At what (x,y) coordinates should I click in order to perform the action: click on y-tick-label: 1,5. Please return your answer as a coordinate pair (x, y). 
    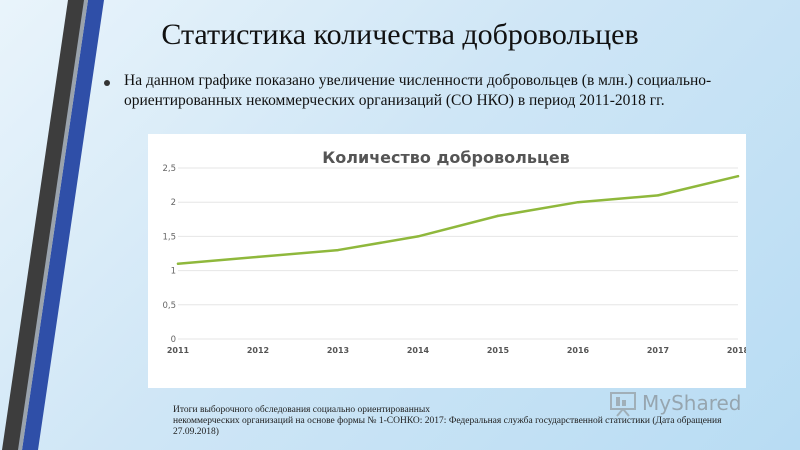
    Looking at the image, I should click on (169, 237).